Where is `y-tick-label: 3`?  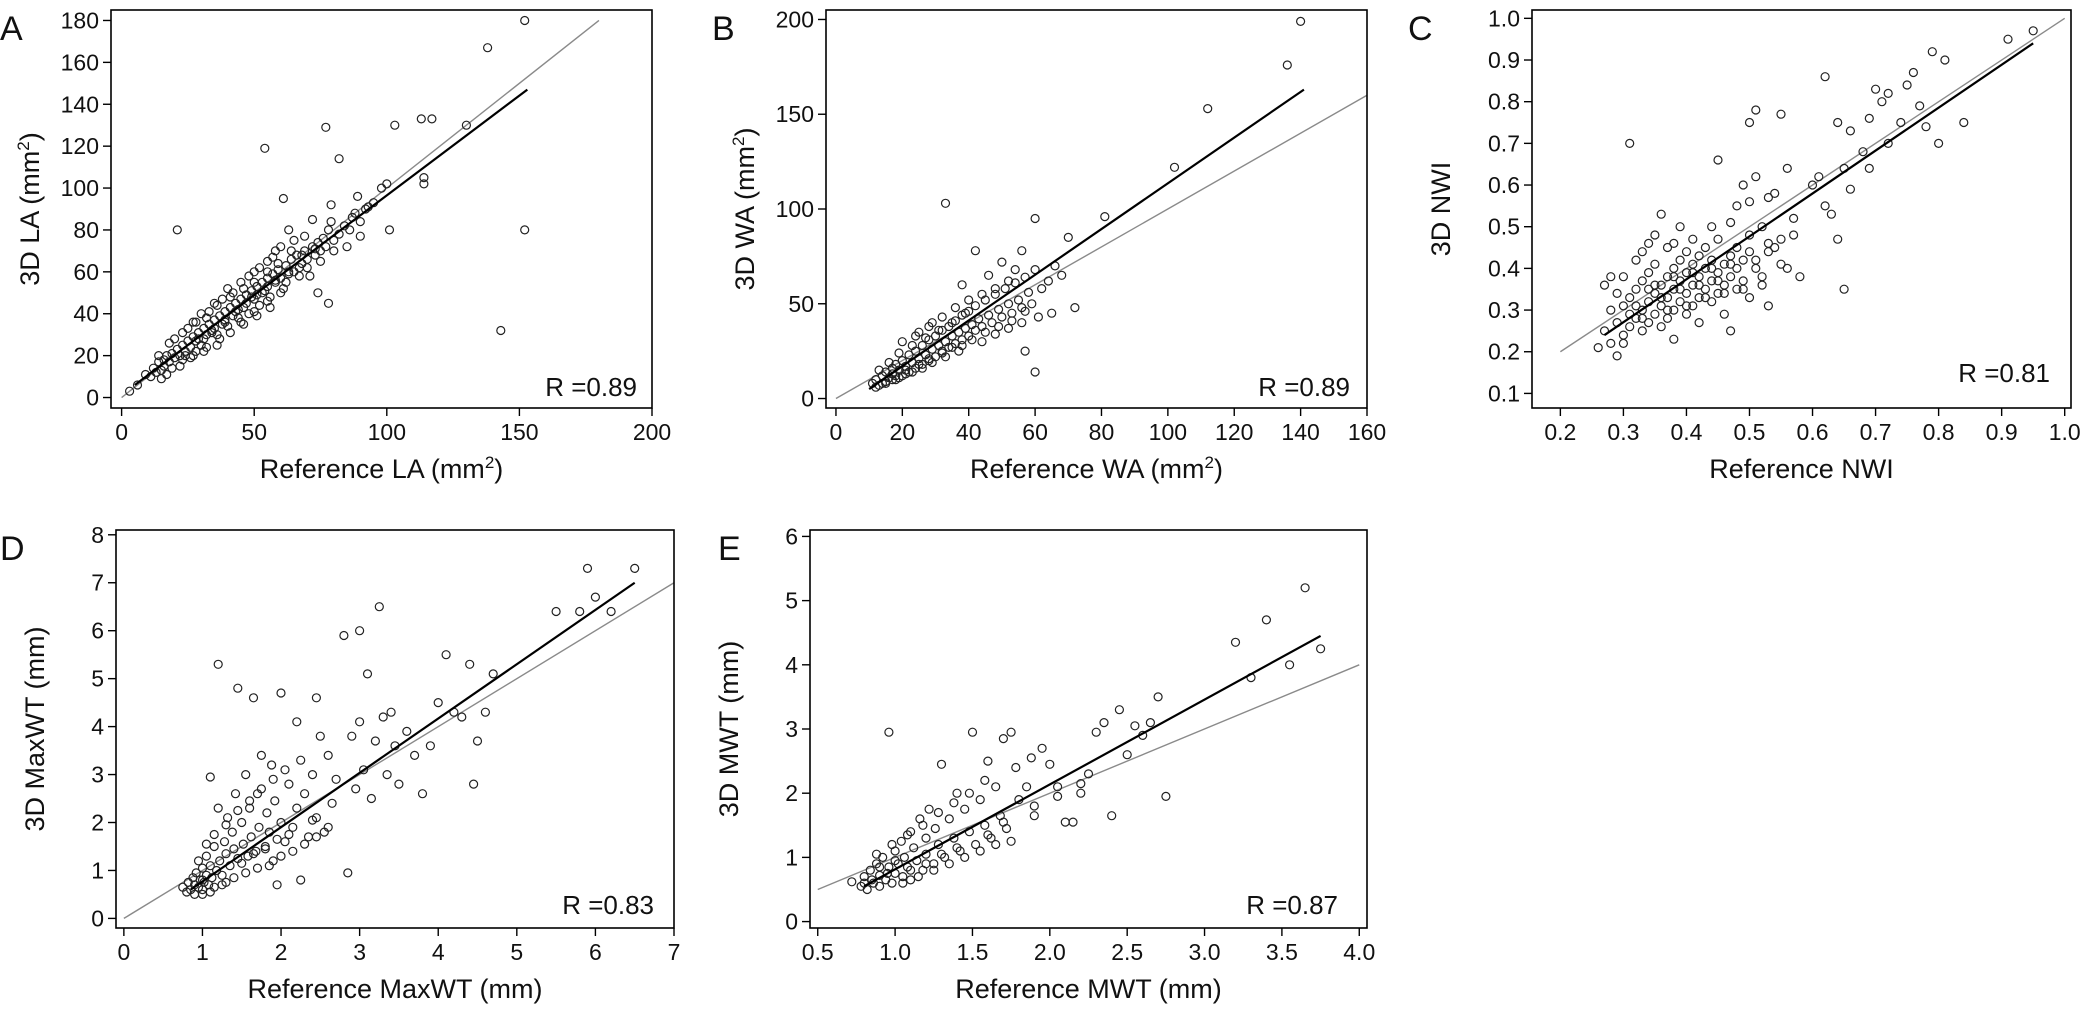
y-tick-label: 3 is located at coordinates (97, 775).